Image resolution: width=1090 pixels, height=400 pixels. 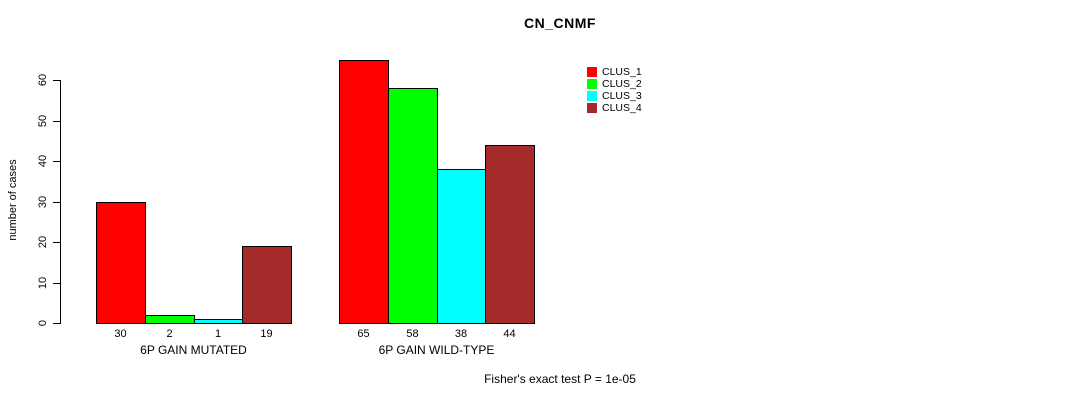 What do you see at coordinates (43, 323) in the screenshot?
I see `y-axis-tick-label: 0` at bounding box center [43, 323].